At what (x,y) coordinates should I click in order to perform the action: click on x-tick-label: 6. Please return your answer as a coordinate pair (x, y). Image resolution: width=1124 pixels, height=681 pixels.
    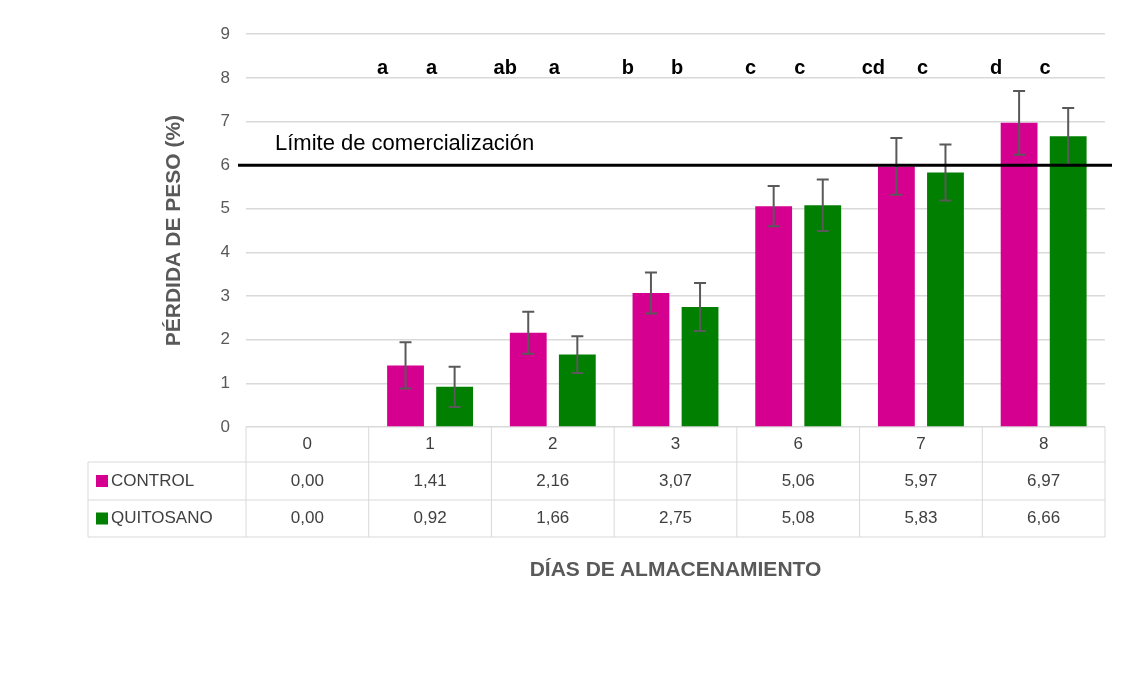
    Looking at the image, I should click on (798, 444).